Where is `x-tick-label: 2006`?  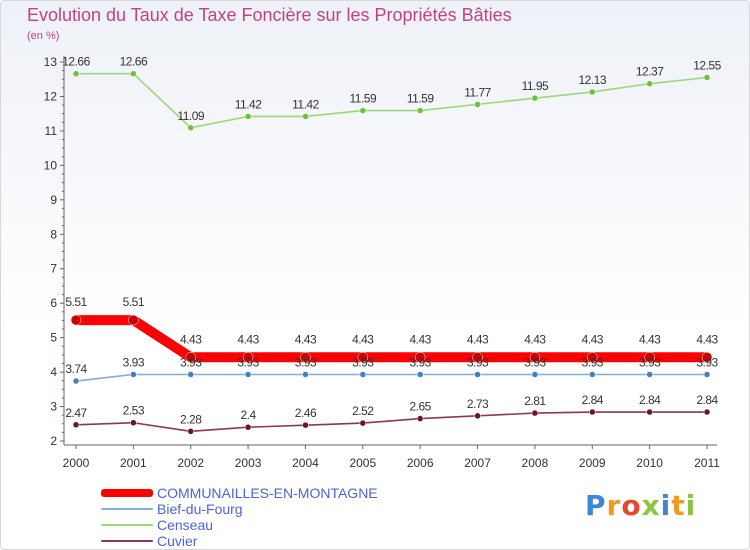
x-tick-label: 2006 is located at coordinates (420, 463).